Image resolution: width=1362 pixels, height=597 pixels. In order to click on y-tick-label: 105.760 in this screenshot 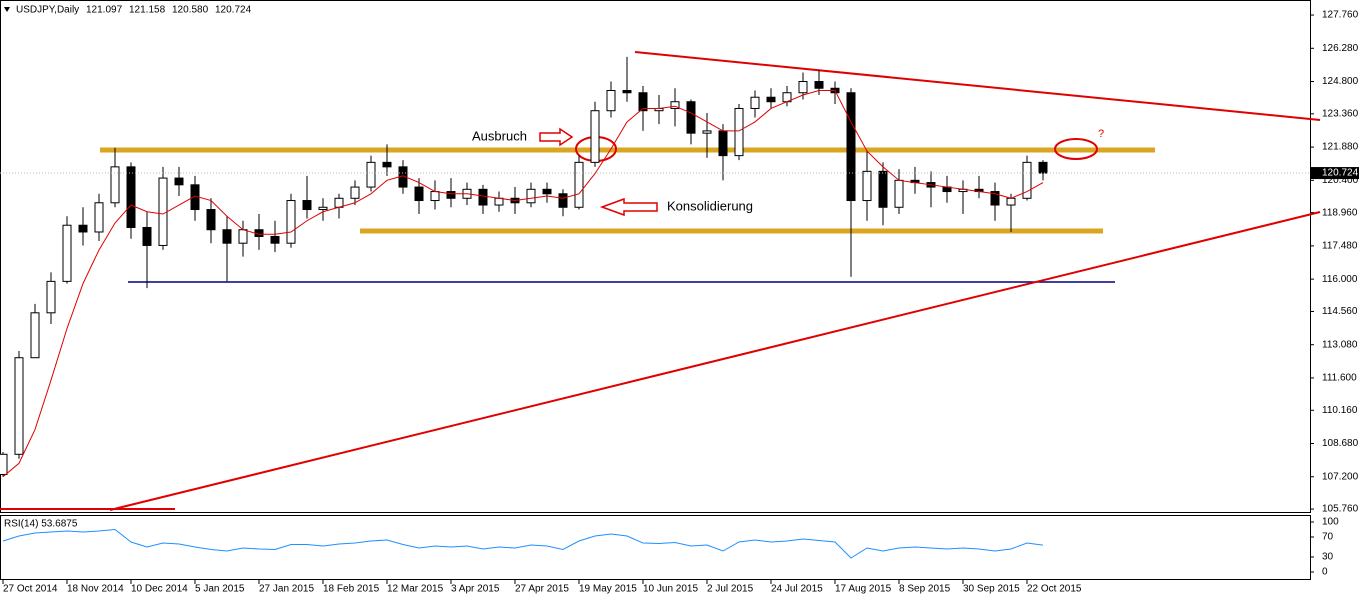, I will do `click(1340, 509)`.